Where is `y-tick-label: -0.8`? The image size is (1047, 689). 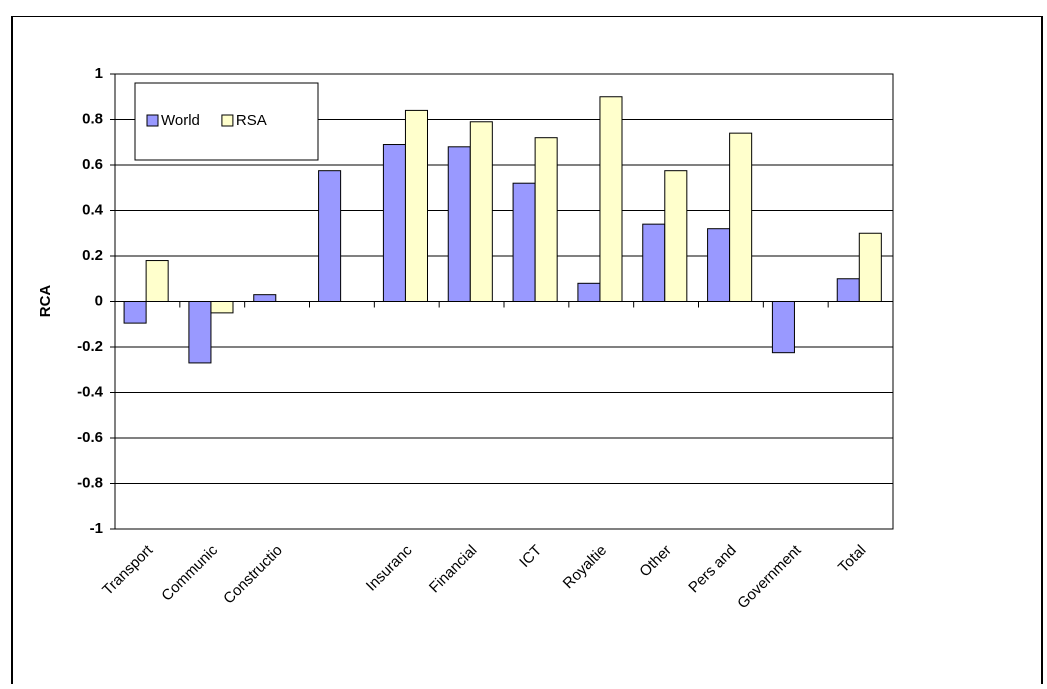
y-tick-label: -0.8 is located at coordinates (90, 482).